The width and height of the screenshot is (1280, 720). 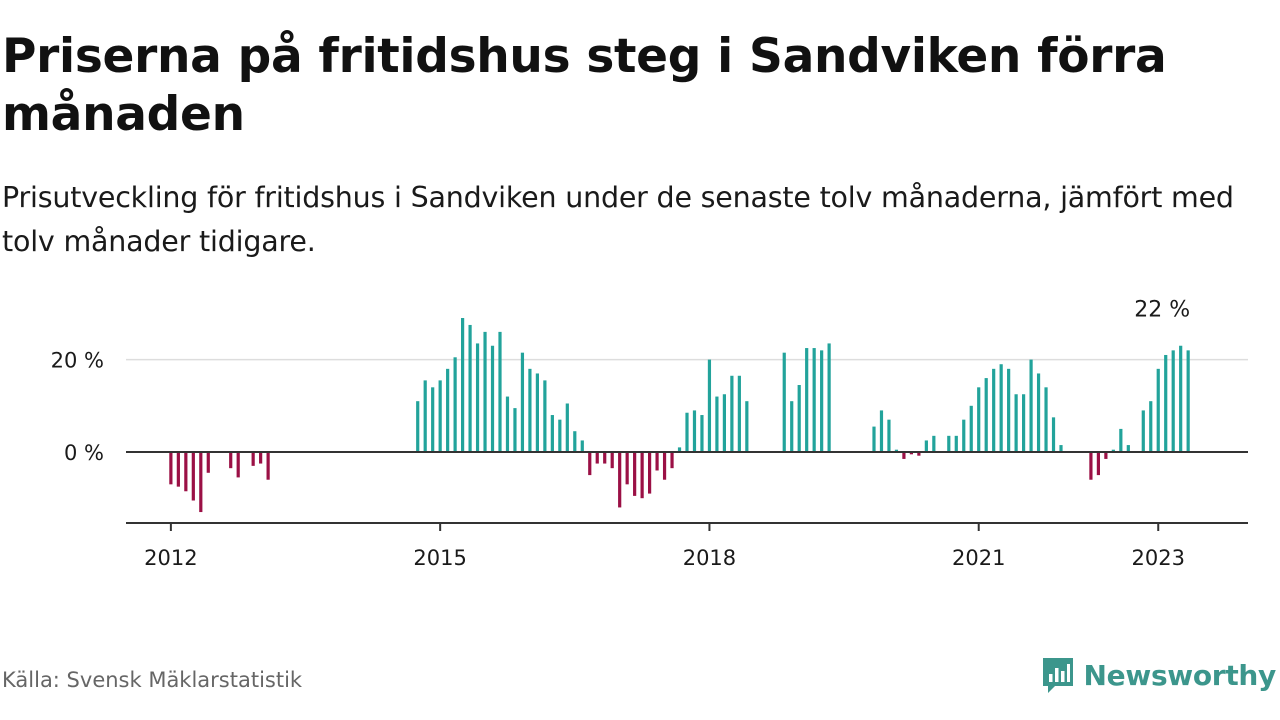 What do you see at coordinates (1158, 558) in the screenshot?
I see `x-tick-label: 2023` at bounding box center [1158, 558].